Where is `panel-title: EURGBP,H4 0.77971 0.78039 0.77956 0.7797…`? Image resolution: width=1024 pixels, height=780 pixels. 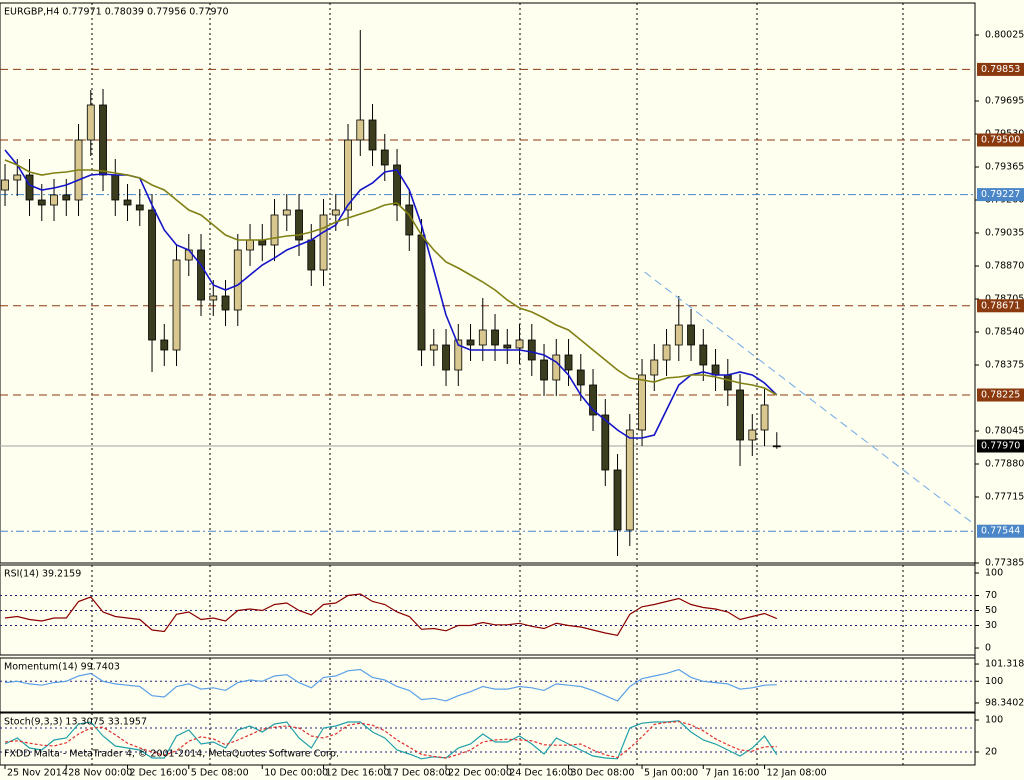
panel-title: EURGBP,H4 0.77971 0.78039 0.77956 0.7797… is located at coordinates (116, 12).